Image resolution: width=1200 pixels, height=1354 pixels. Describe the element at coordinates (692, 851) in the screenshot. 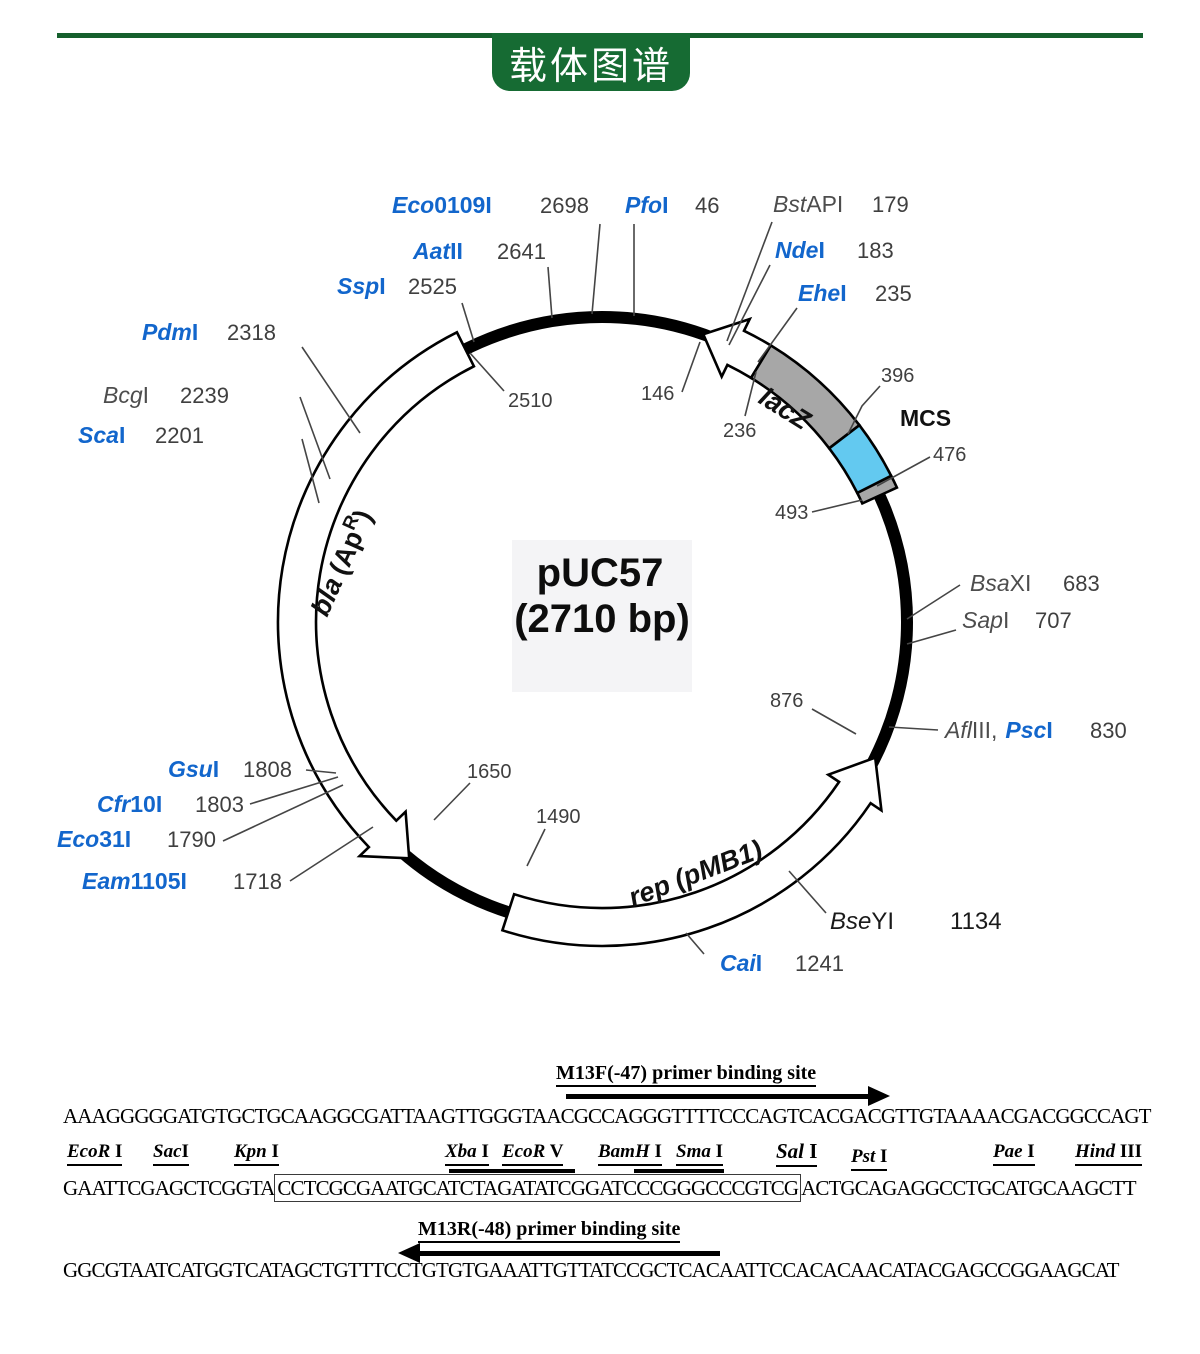

I see `rep-gene-arrow` at that location.